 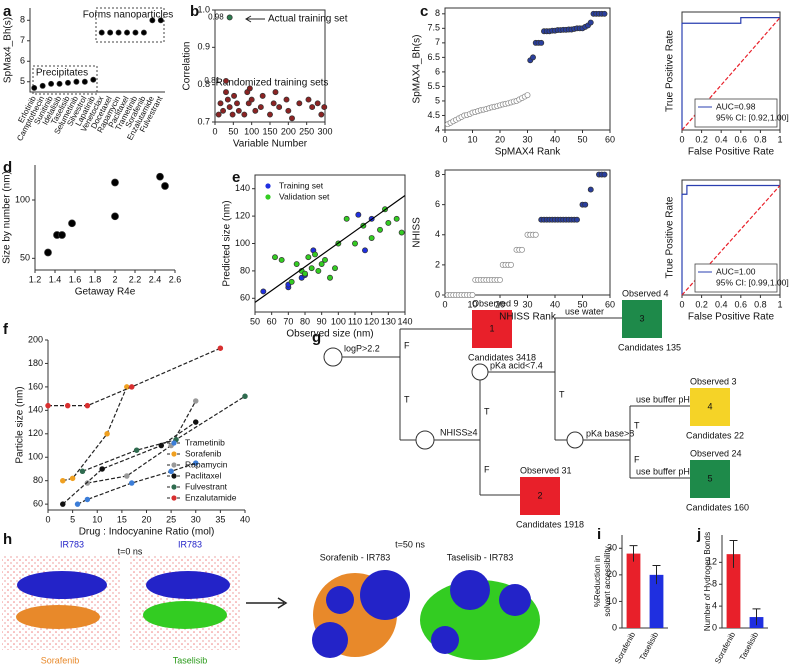 I want to click on x-axis-label: Variable Number, so click(x=270, y=144).